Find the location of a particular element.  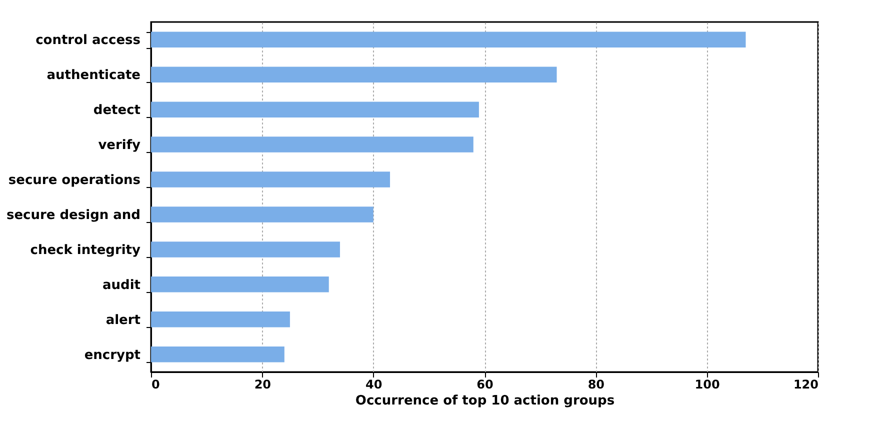

y-tick-label: secure operations is located at coordinates (74, 180).